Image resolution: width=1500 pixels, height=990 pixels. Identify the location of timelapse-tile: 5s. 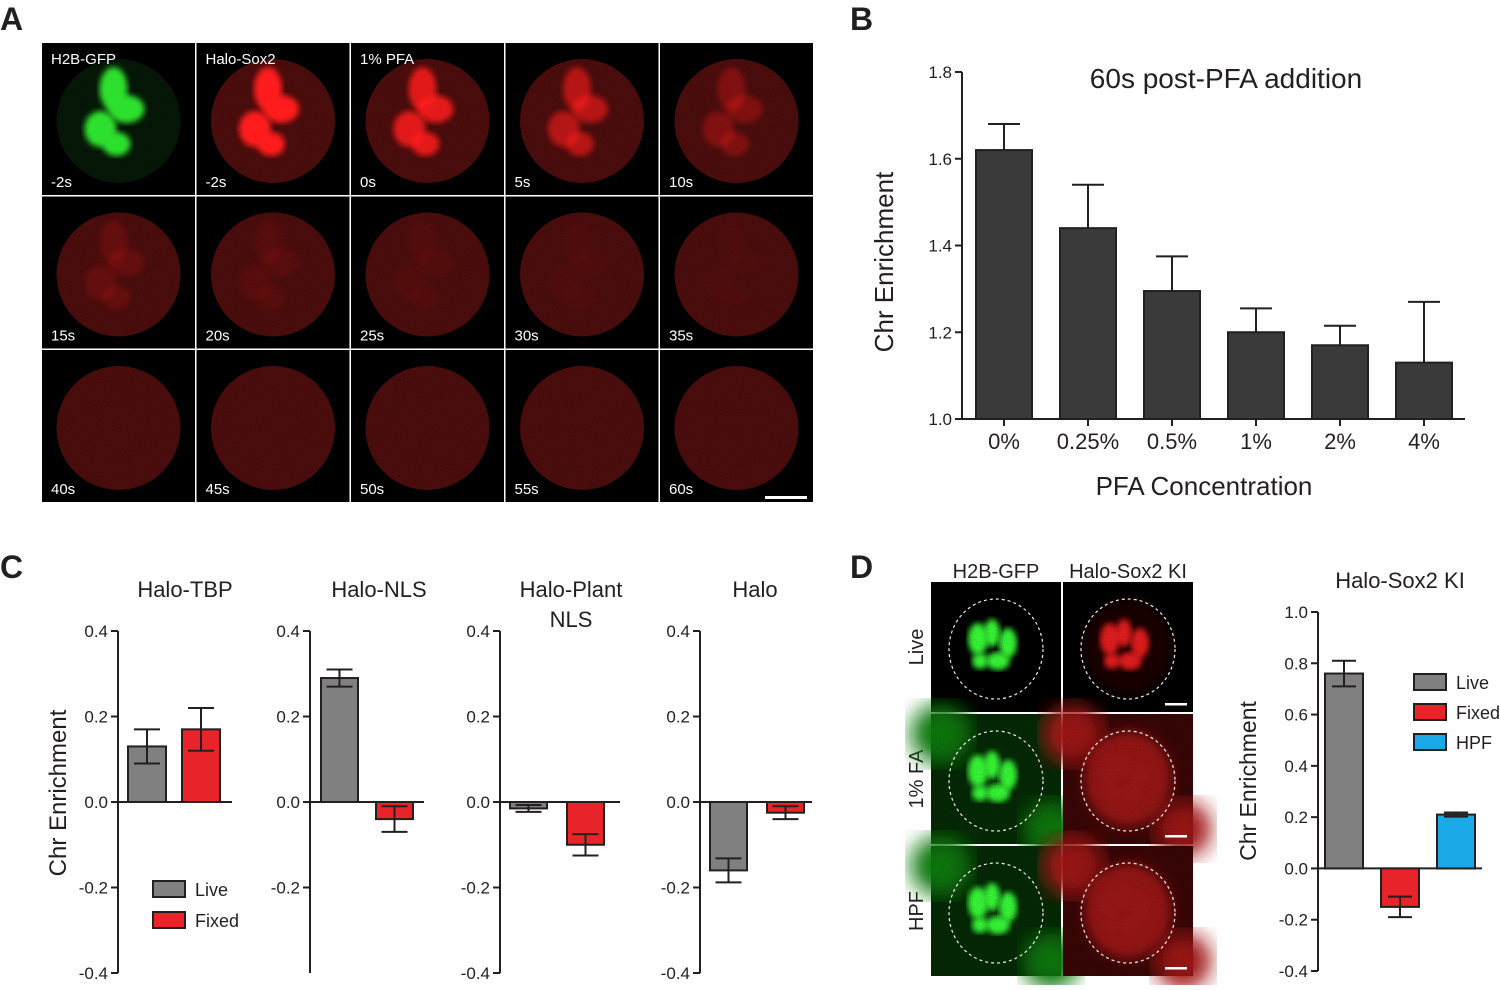
(582, 119).